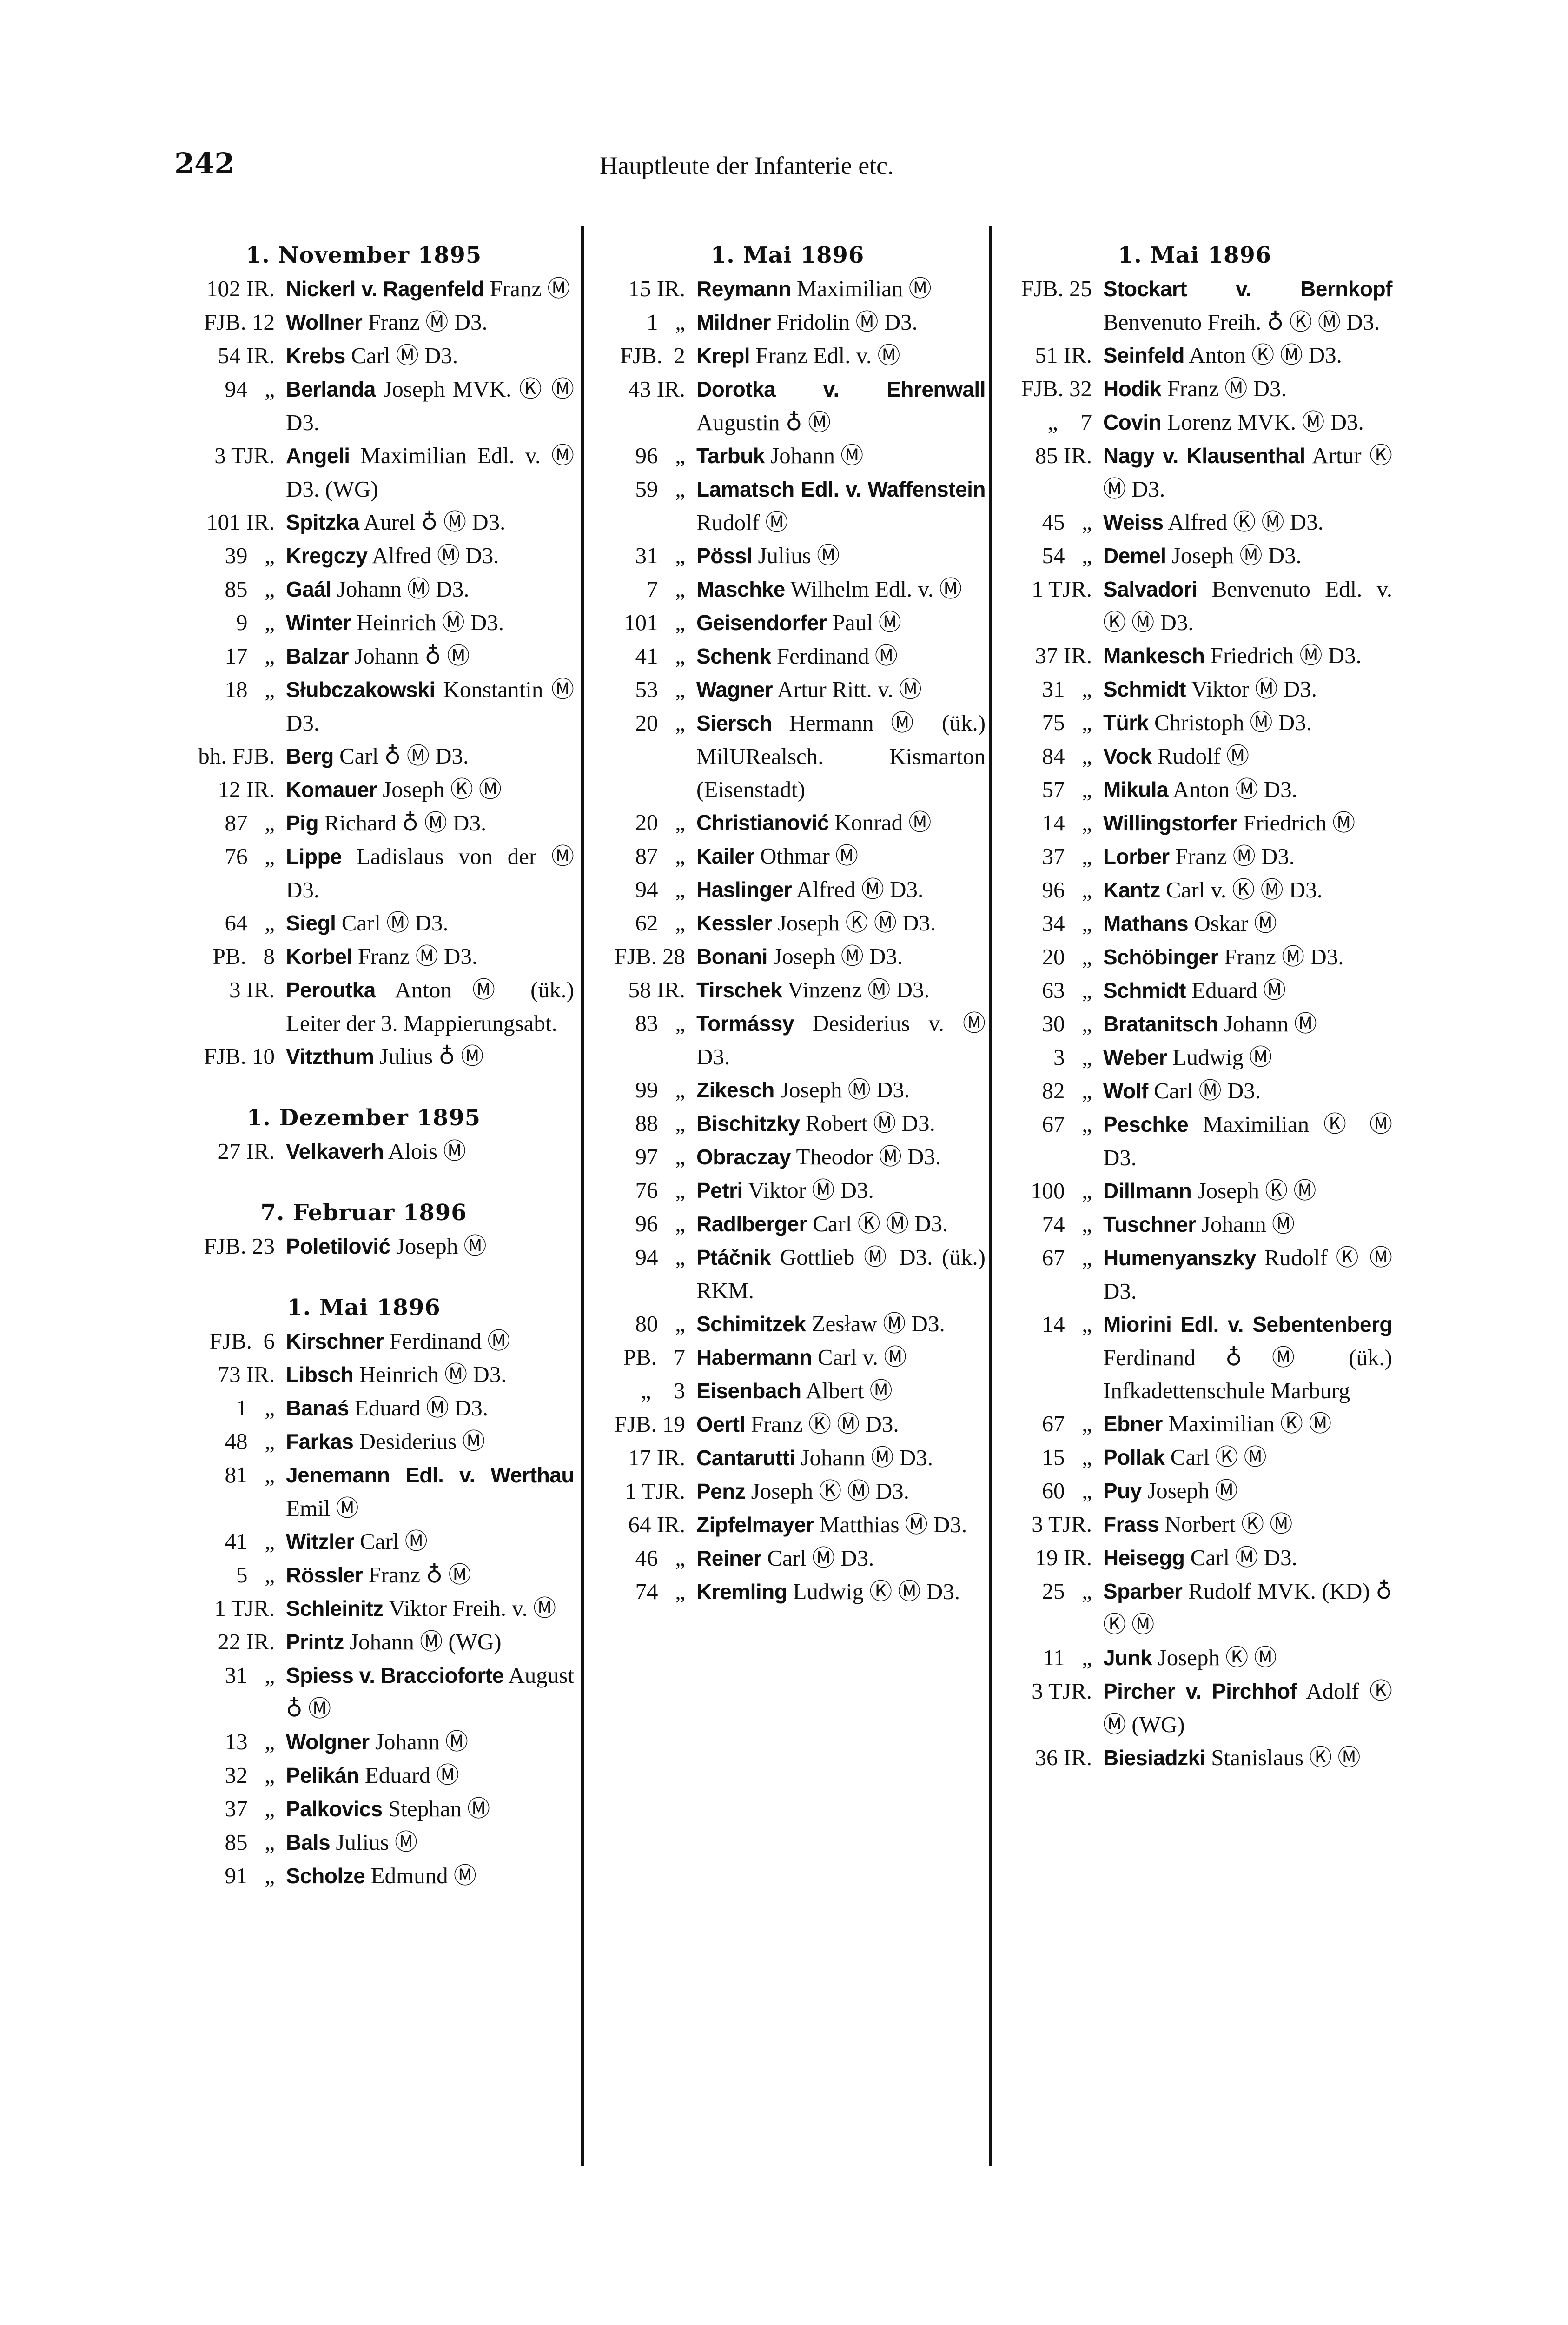 The height and width of the screenshot is (2325, 1568). What do you see at coordinates (739, 990) in the screenshot?
I see `officer-surname: Tirschek` at bounding box center [739, 990].